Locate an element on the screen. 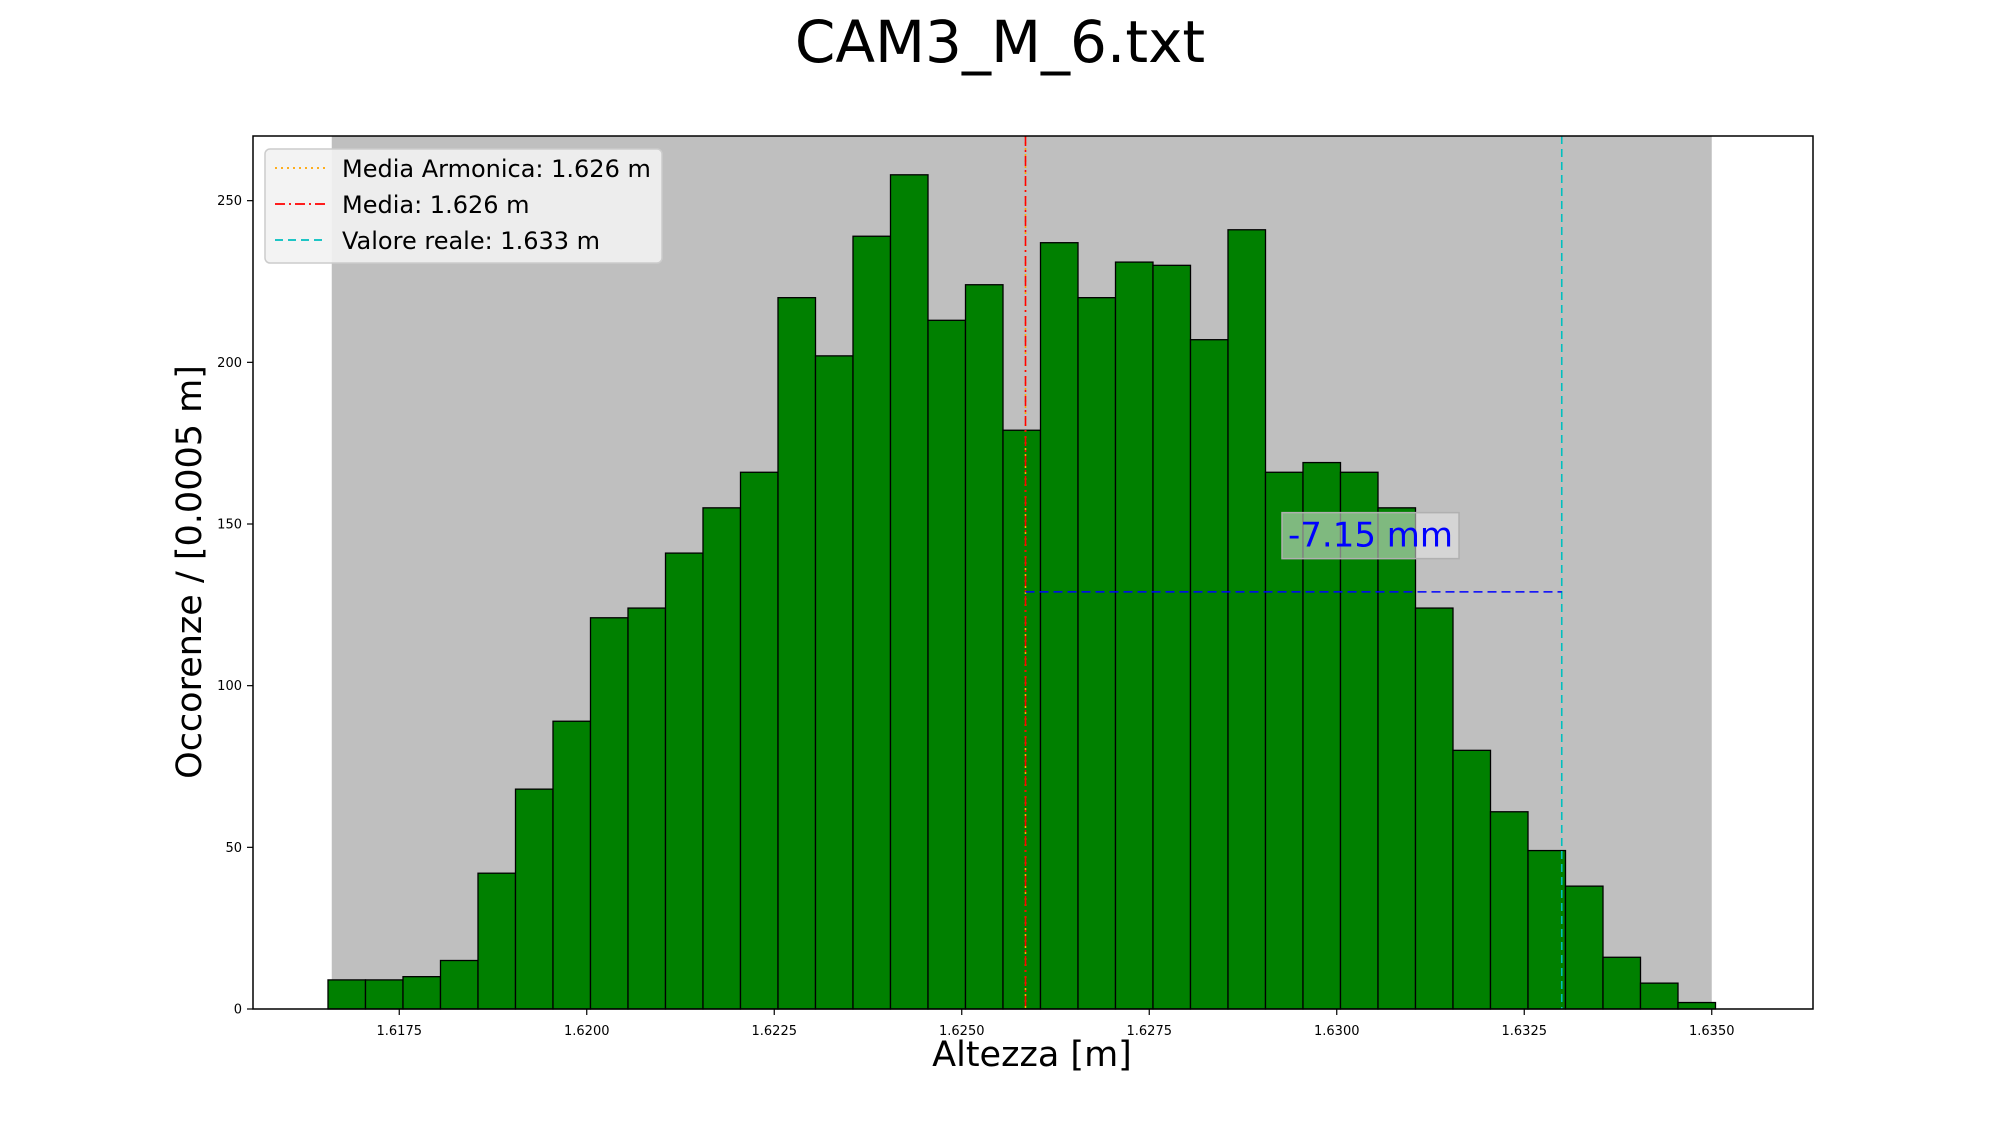  legend-label: Media Armonica: 1.626 m is located at coordinates (496, 169).